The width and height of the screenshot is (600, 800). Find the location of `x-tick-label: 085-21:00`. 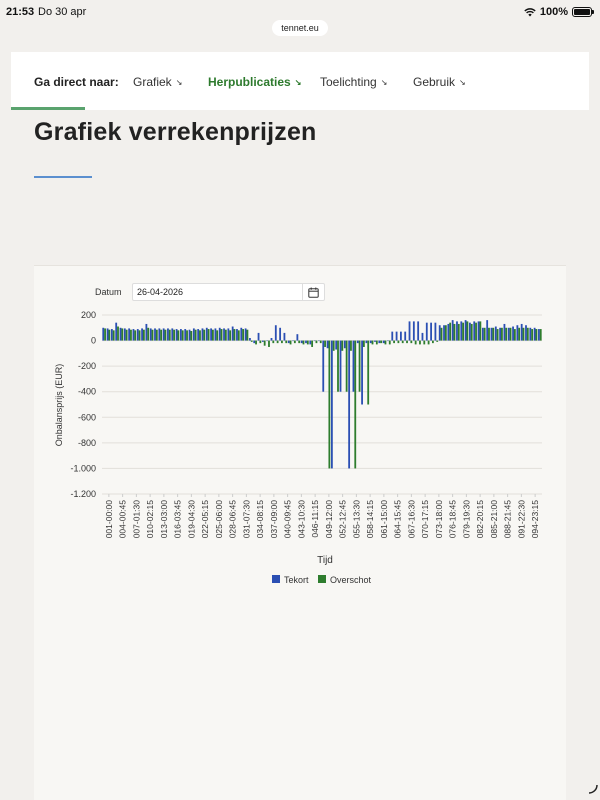

x-tick-label: 085-21:00 is located at coordinates (494, 519).